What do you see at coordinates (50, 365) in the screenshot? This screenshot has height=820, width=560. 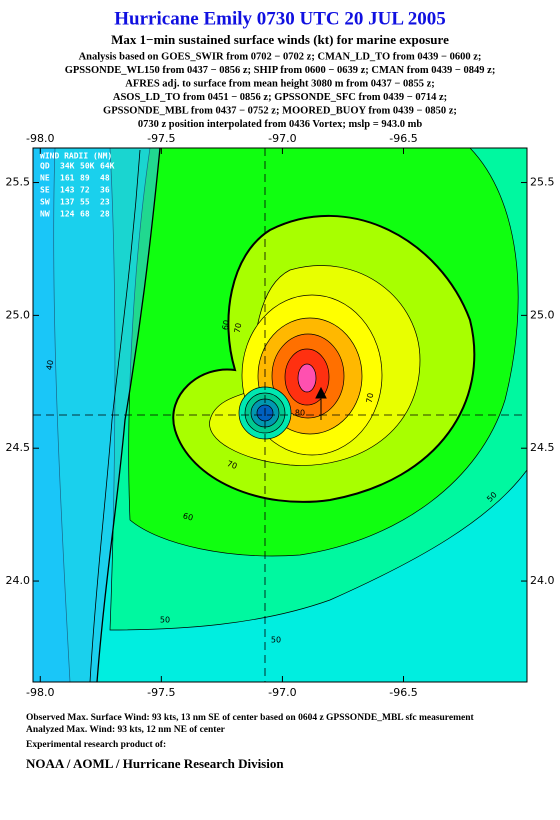 I see `contour-label: 40` at bounding box center [50, 365].